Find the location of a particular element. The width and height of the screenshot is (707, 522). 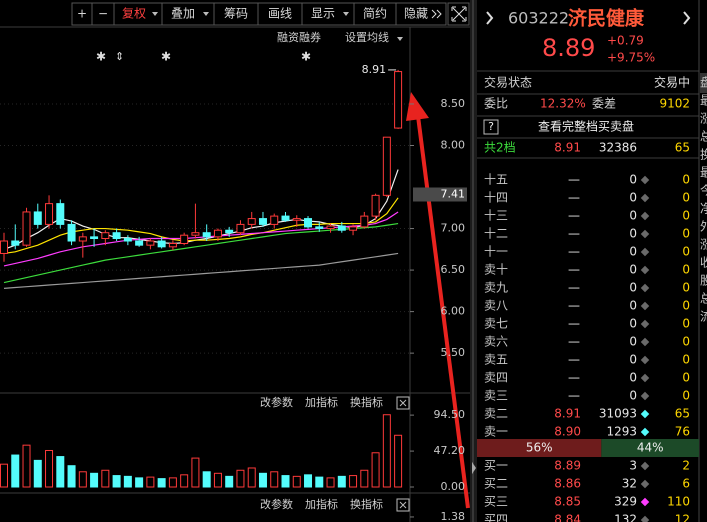

arrow-head is located at coordinates (417, 106).